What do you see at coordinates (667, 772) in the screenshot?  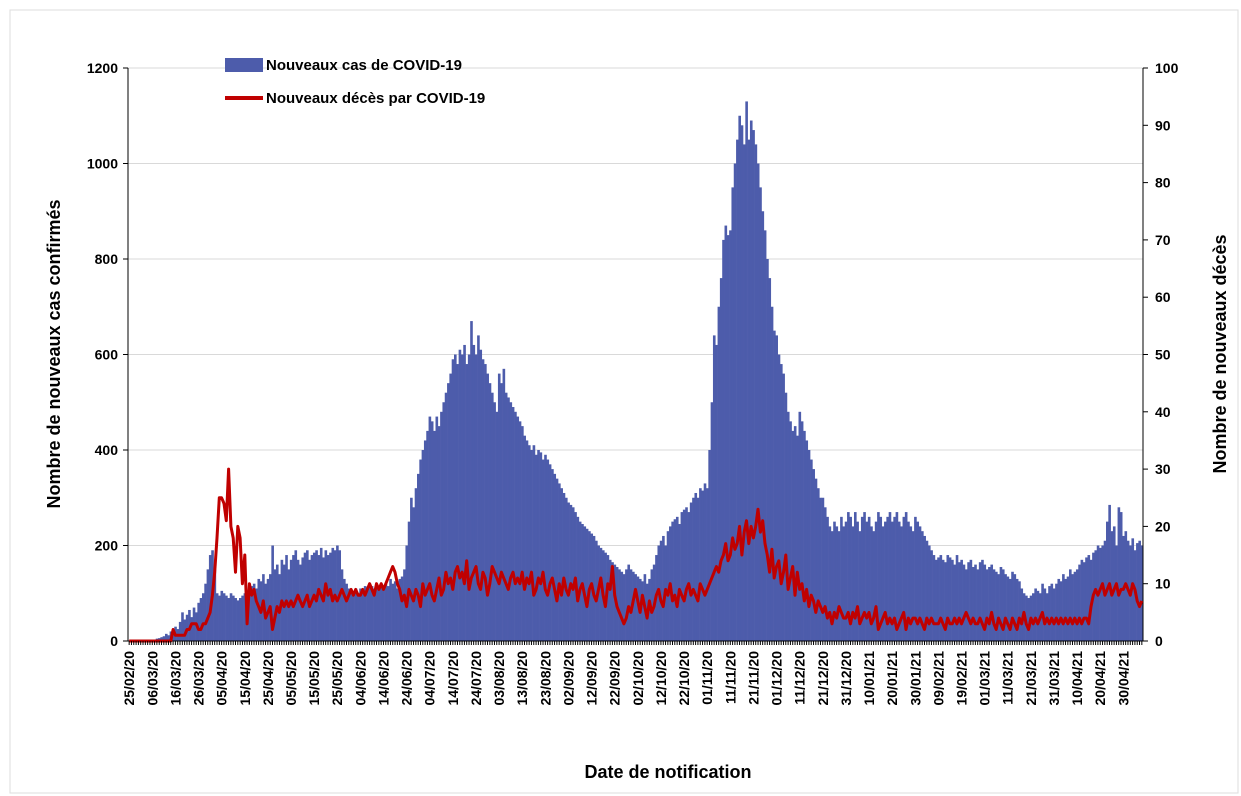 I see `x-axis-title: Date de notification` at bounding box center [667, 772].